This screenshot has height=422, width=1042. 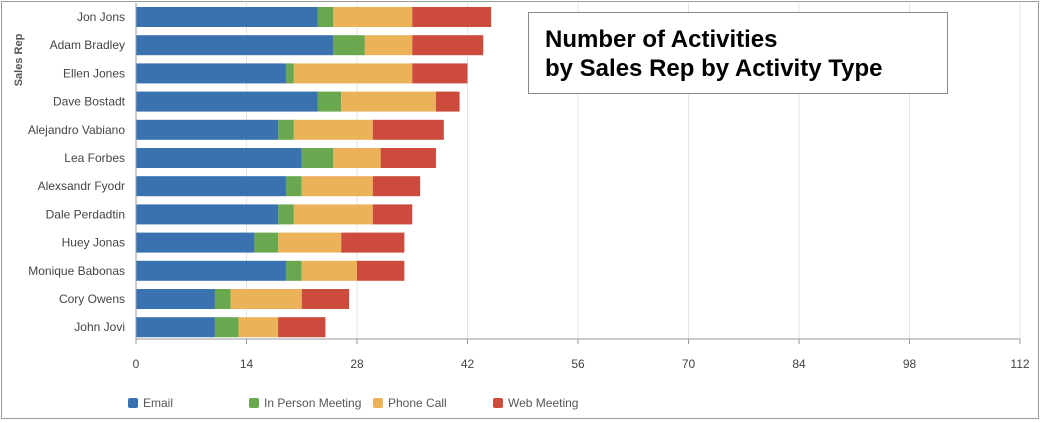 What do you see at coordinates (247, 364) in the screenshot?
I see `x-tick-label: 14` at bounding box center [247, 364].